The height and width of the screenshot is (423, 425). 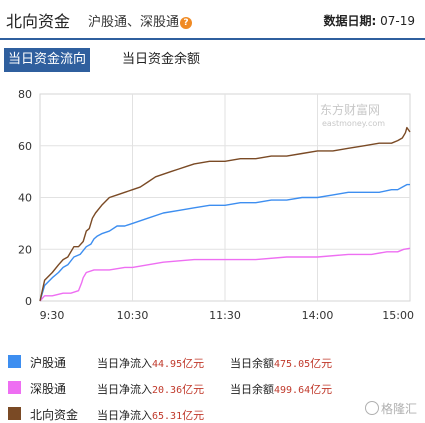 What do you see at coordinates (28, 301) in the screenshot?
I see `y-tick-label: 0` at bounding box center [28, 301].